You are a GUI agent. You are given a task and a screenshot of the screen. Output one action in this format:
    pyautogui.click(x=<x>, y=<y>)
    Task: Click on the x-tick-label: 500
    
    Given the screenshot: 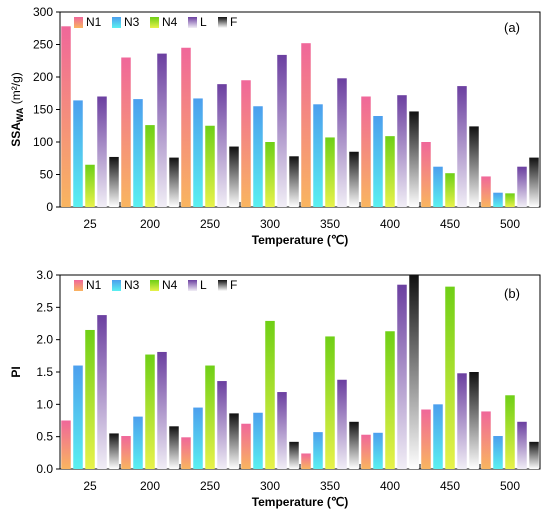 What is the action you would take?
    pyautogui.click(x=510, y=486)
    